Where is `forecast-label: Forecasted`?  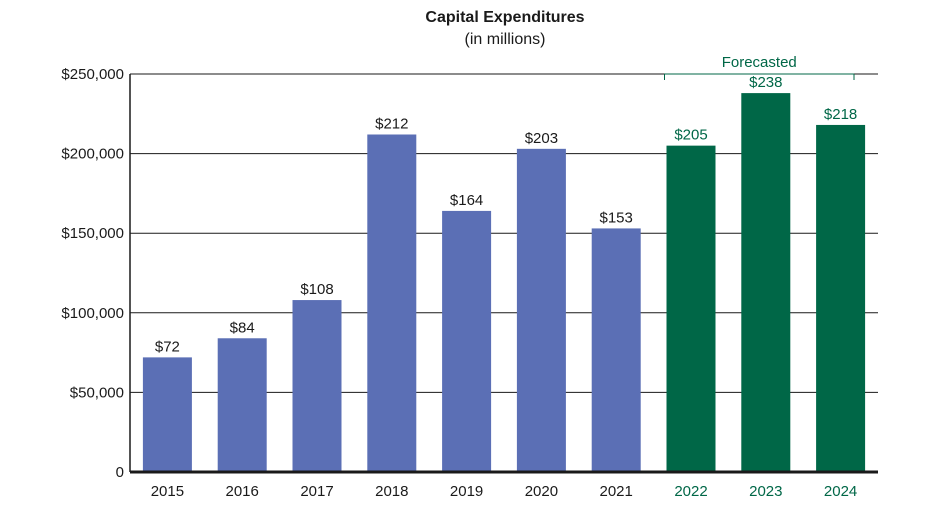 forecast-label: Forecasted is located at coordinates (759, 62).